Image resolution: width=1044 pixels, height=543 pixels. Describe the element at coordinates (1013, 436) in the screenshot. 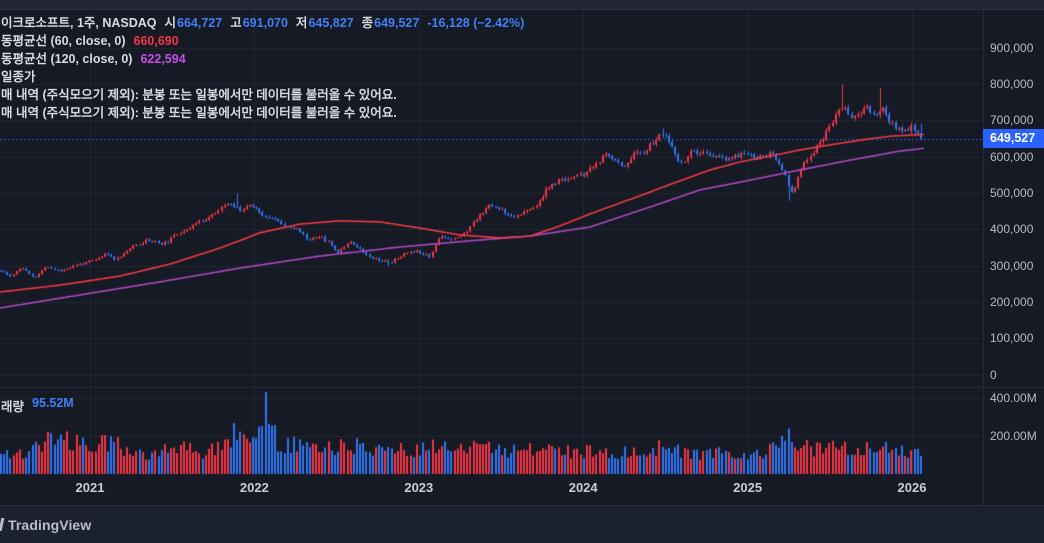

I see `volume-tick-label: 200.00M` at that location.